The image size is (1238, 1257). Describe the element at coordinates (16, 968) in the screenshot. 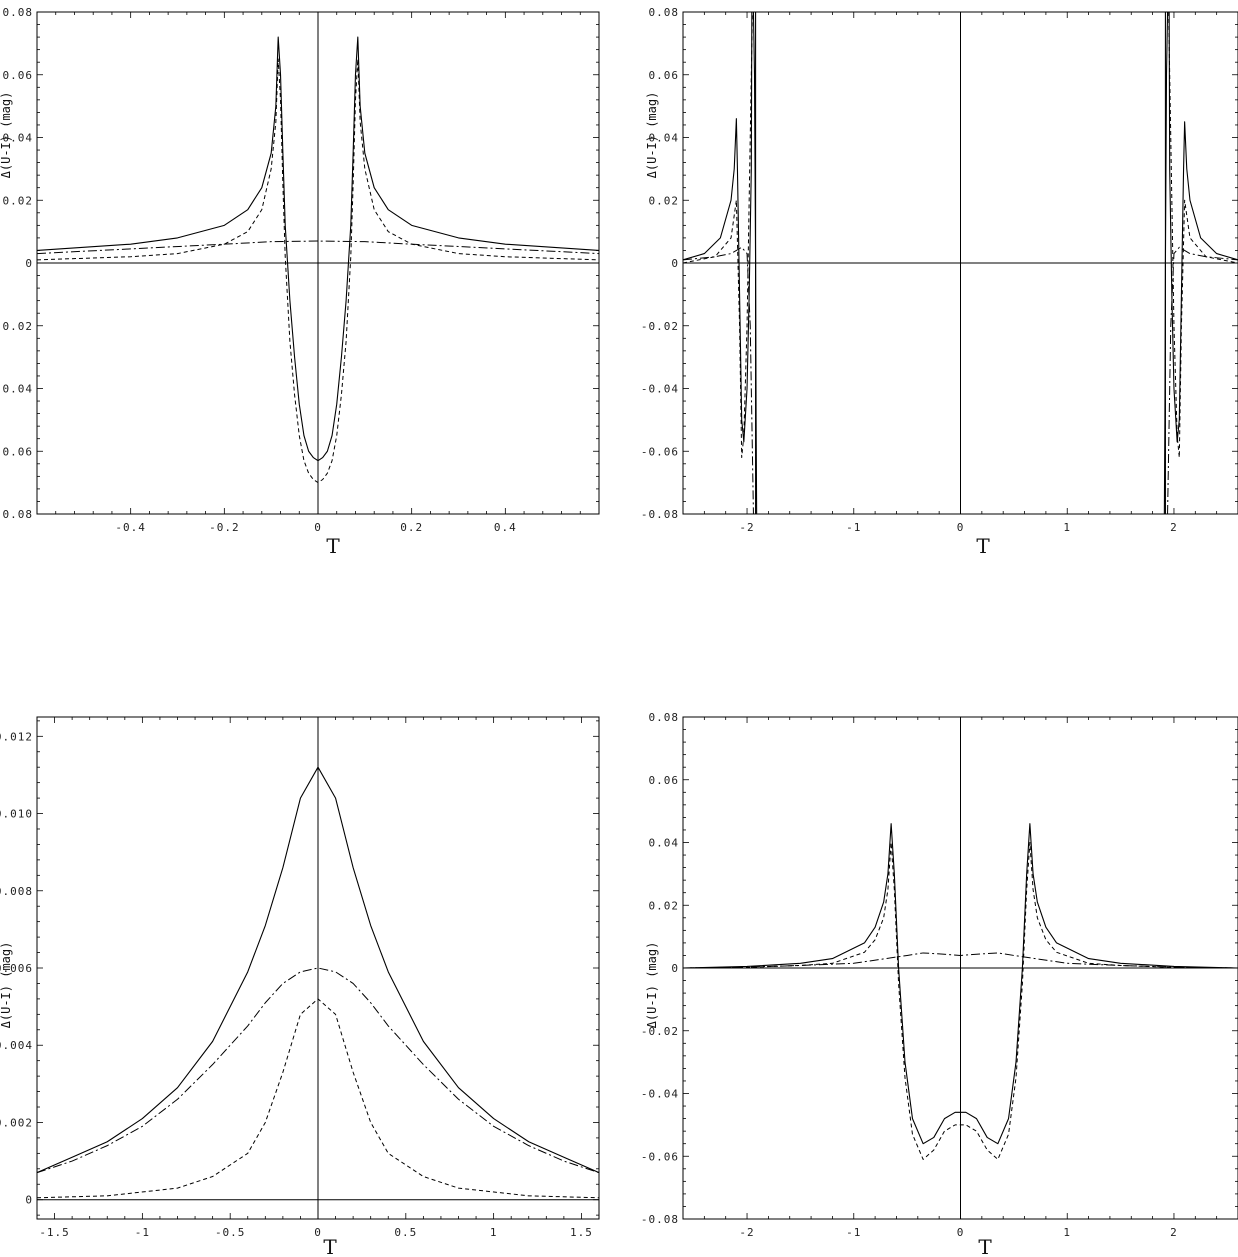

I see `y-tick-label: 0.006` at that location.